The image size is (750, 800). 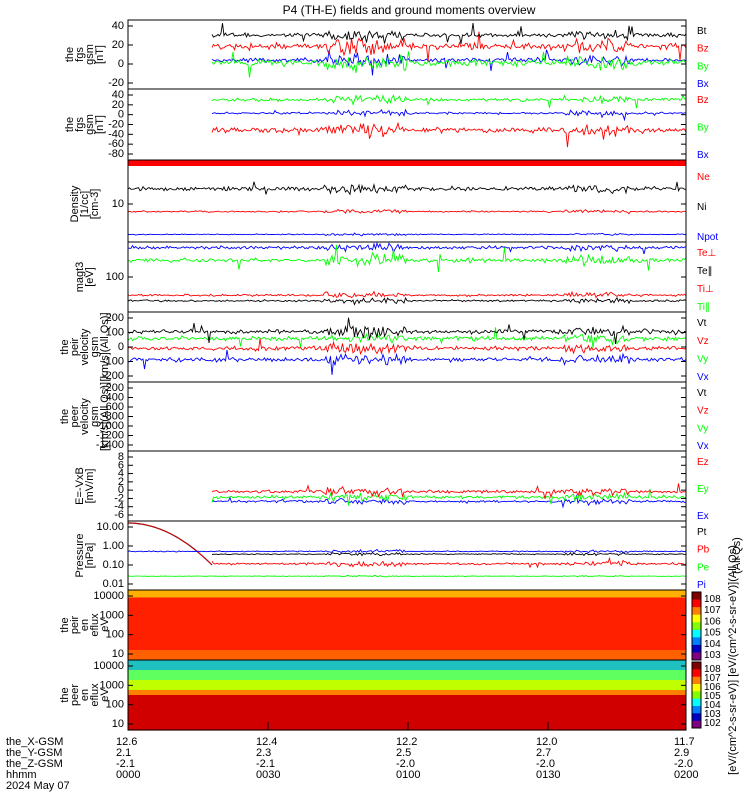 What do you see at coordinates (449, 101) in the screenshot?
I see `trace-gsm-by` at bounding box center [449, 101].